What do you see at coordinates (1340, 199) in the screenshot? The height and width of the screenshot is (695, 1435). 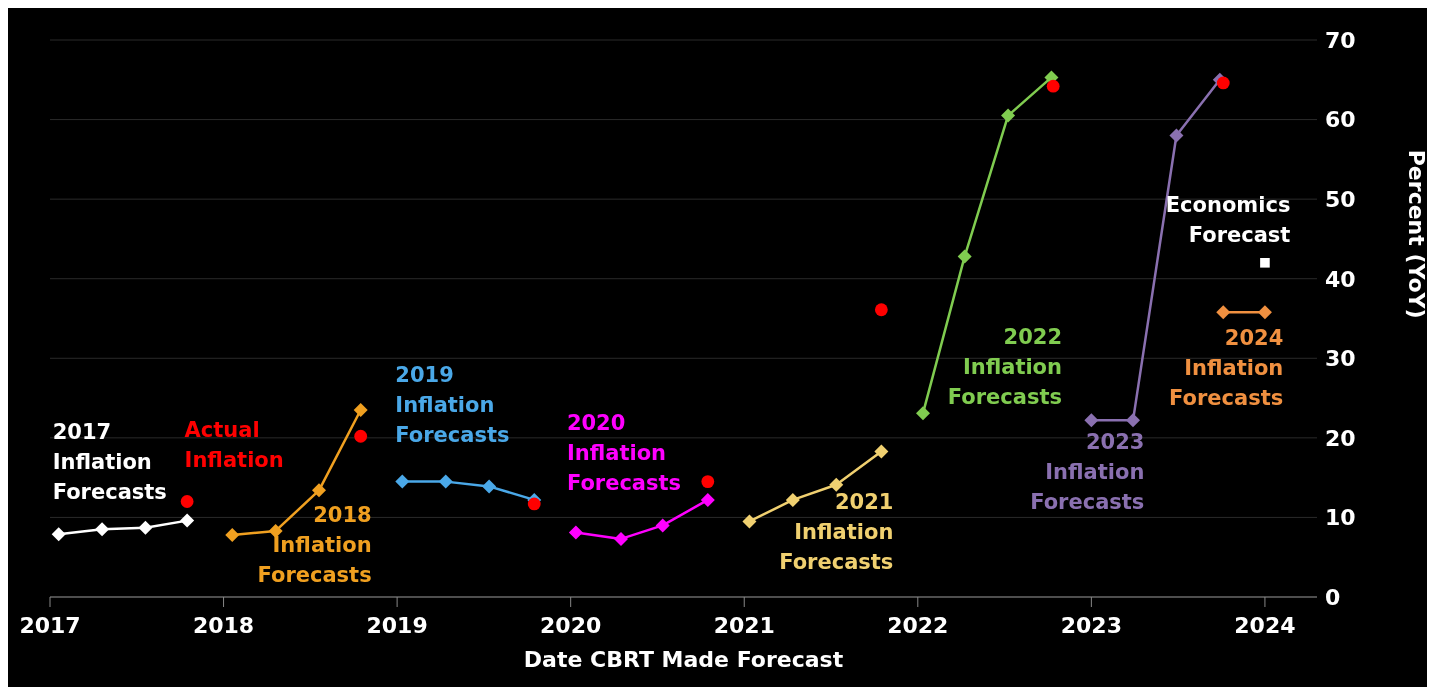 I see `y-tick-label: 50` at bounding box center [1340, 199].